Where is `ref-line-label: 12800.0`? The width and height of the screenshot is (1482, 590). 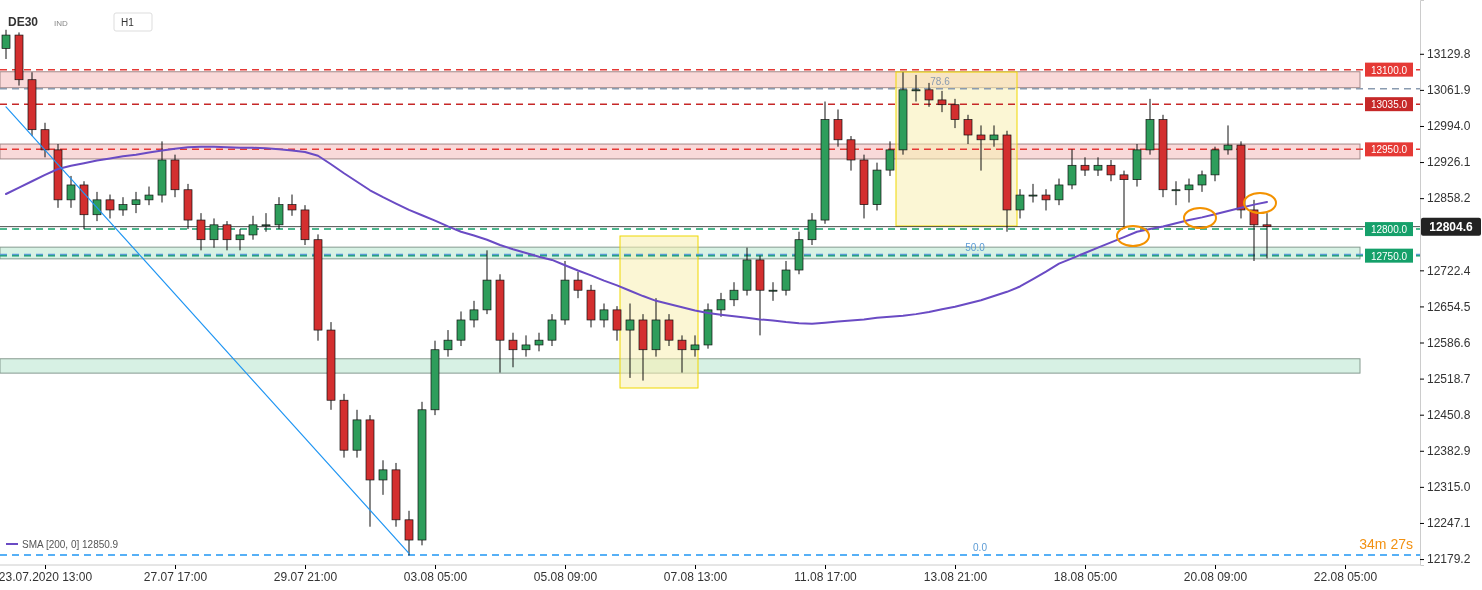 ref-line-label: 12800.0 is located at coordinates (1389, 230).